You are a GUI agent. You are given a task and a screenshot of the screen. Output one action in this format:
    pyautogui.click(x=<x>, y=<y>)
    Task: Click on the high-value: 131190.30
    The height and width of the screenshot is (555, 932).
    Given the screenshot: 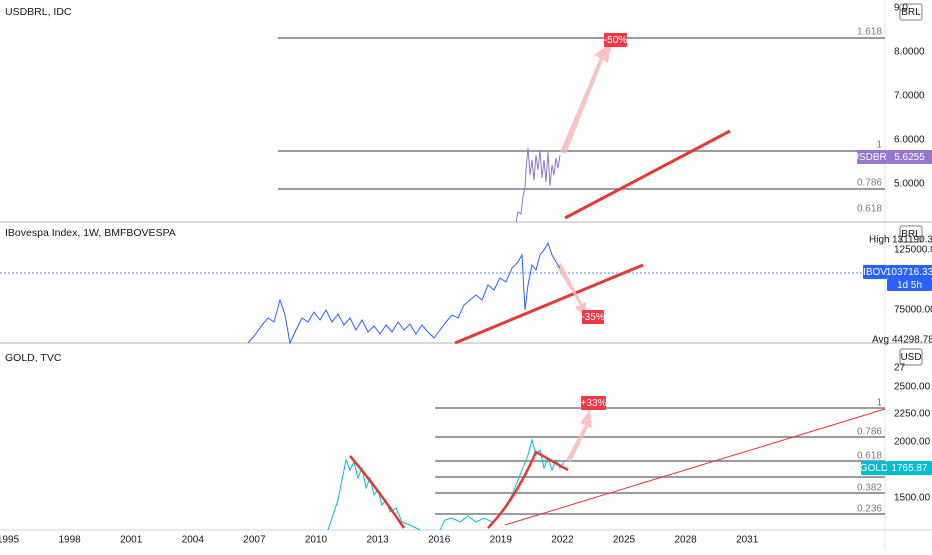 What is the action you would take?
    pyautogui.click(x=912, y=240)
    